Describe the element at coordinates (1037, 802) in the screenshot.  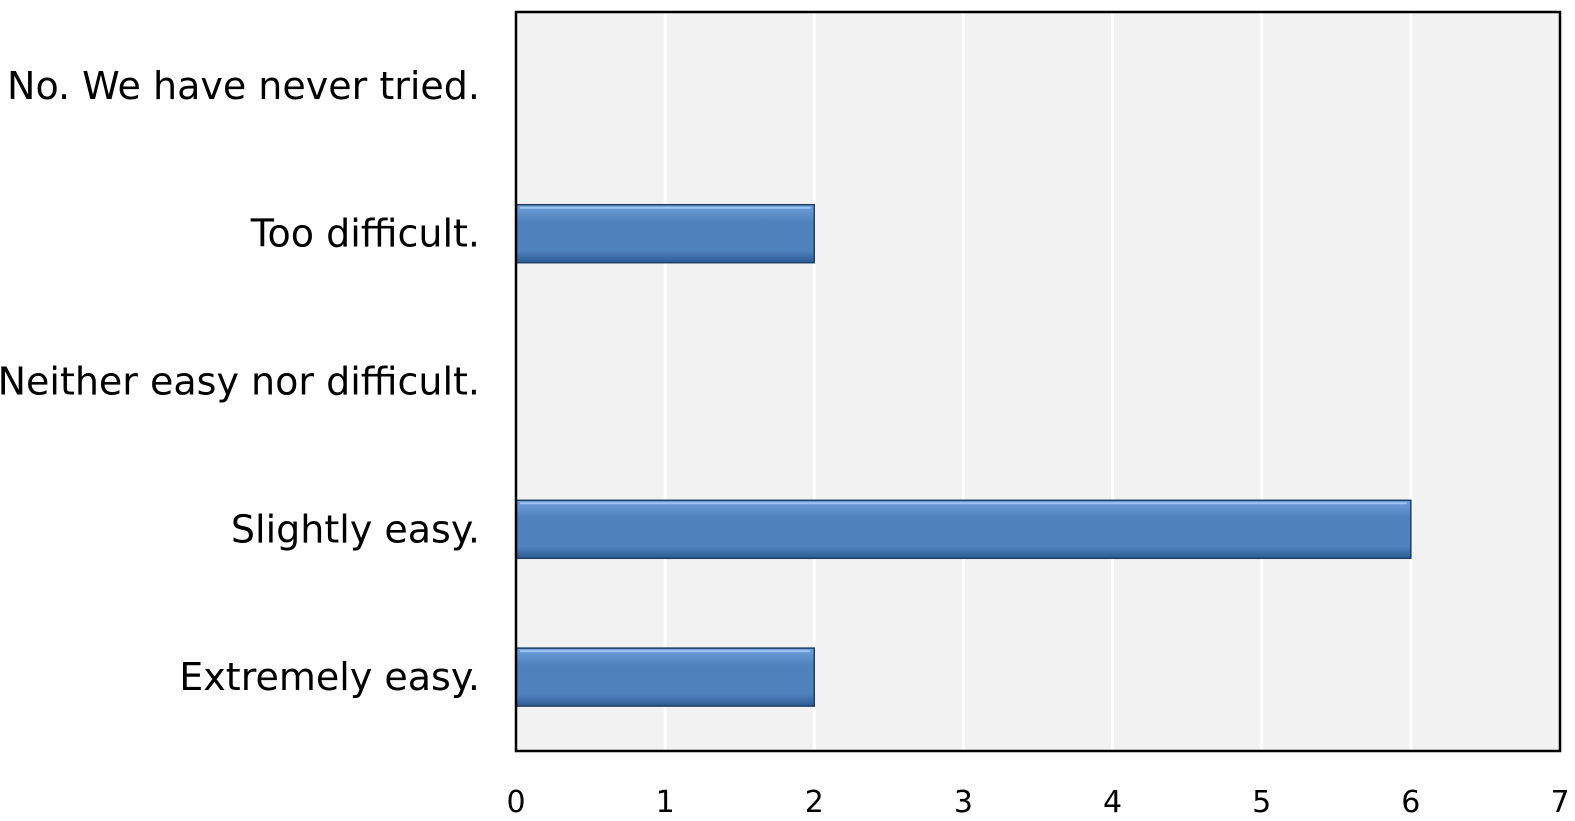
I see `x-tick-labels: 0 1 2 3 4 5 6 7` at that location.